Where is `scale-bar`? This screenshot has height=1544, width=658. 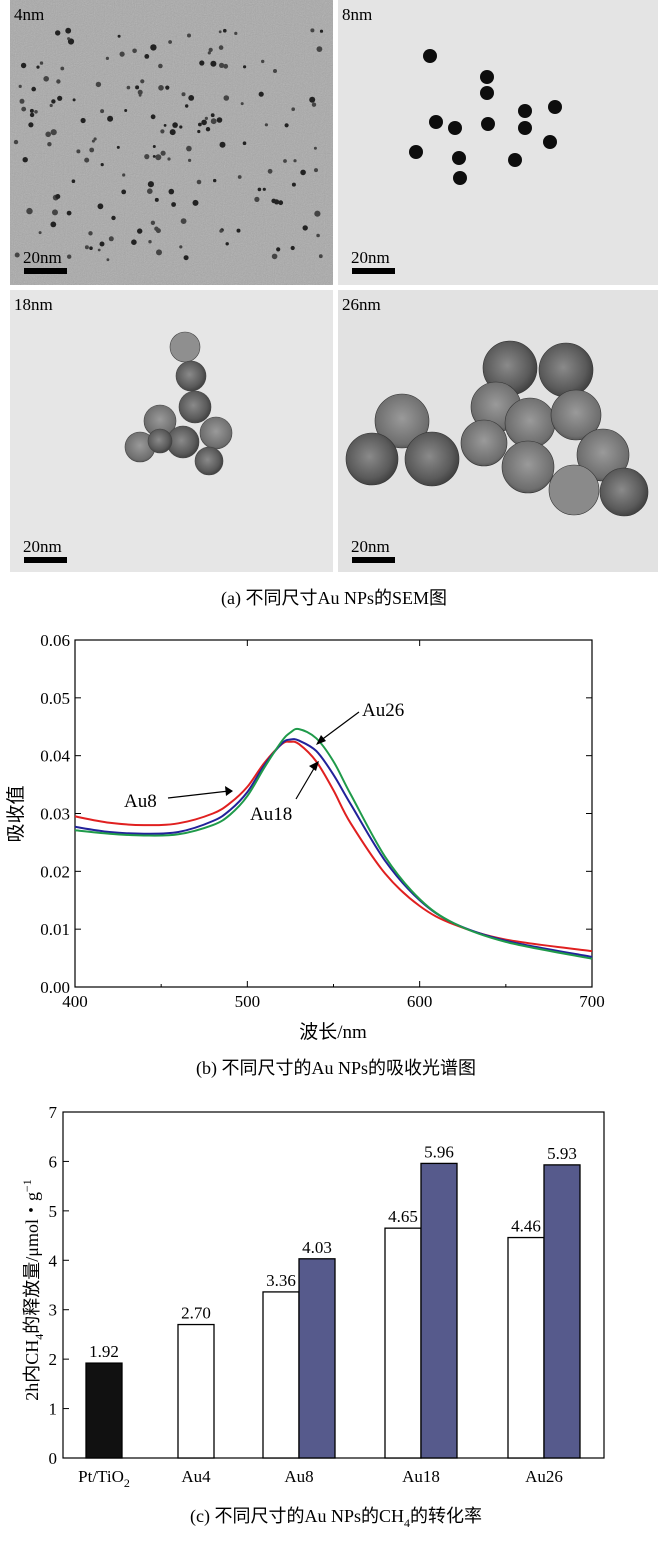
scale-bar is located at coordinates (373, 560).